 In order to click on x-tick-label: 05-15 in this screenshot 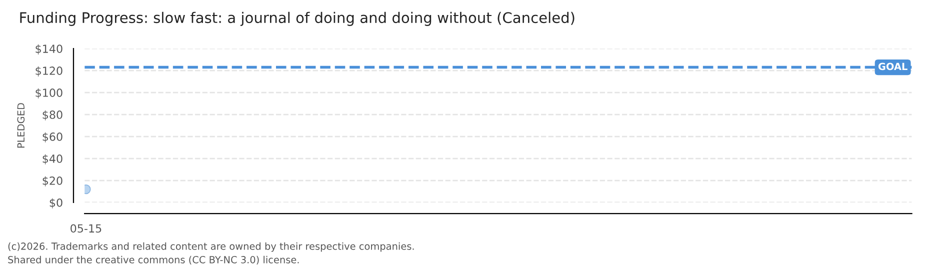, I will do `click(86, 228)`.